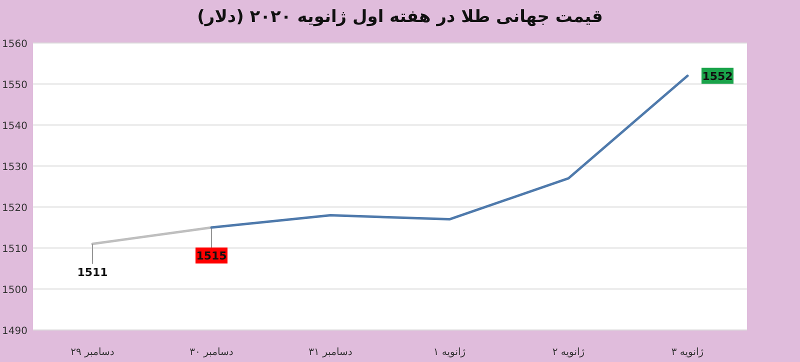 Image resolution: width=800 pixels, height=362 pixels. What do you see at coordinates (211, 256) in the screenshot?
I see `data-label: 1515` at bounding box center [211, 256].